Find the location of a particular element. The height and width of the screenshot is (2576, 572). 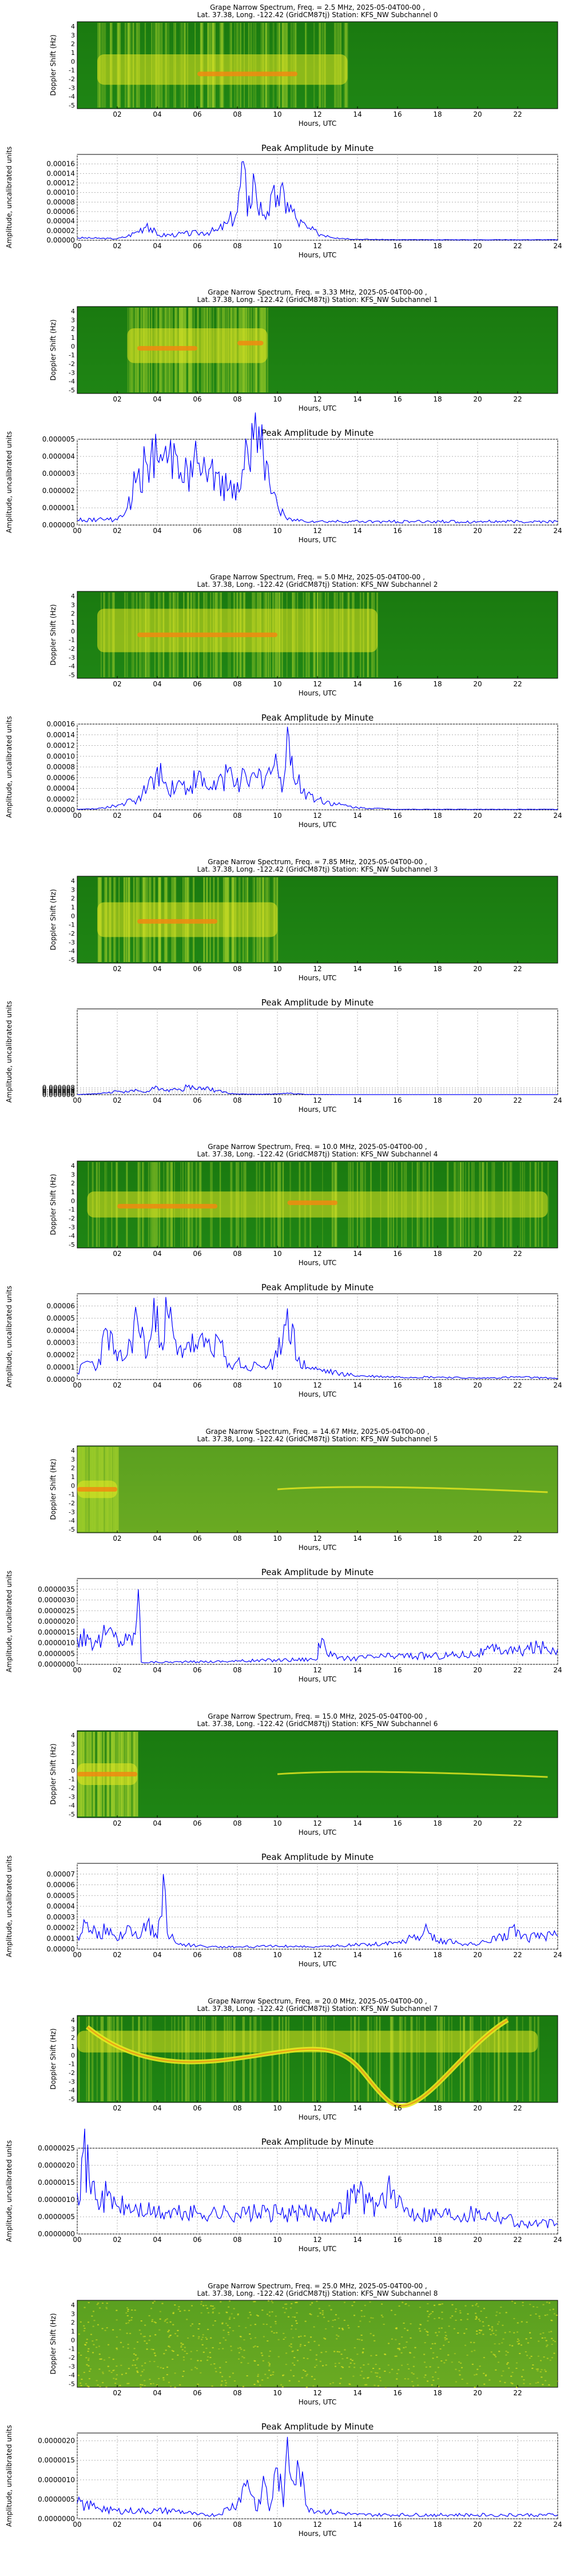

amplitude-ytick-label: 0.0000025 is located at coordinates (56, 2148).